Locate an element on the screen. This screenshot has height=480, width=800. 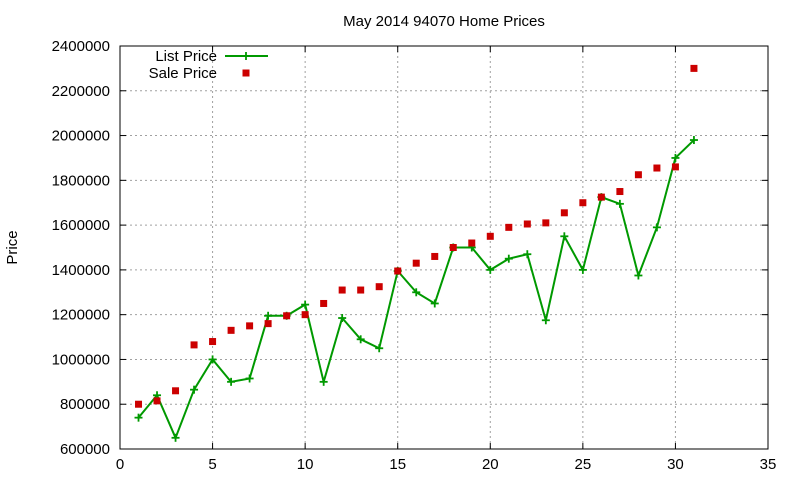
y-tick-label: 2000000 is located at coordinates (81, 136).